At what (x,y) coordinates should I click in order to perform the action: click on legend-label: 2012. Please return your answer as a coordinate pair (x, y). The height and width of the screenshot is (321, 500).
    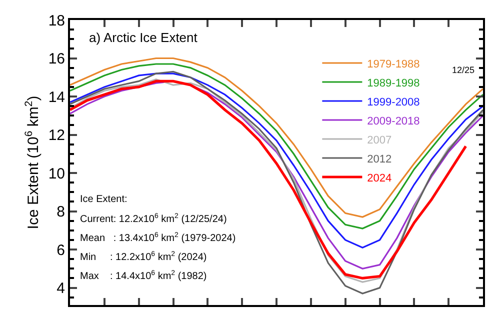
    Looking at the image, I should click on (379, 159).